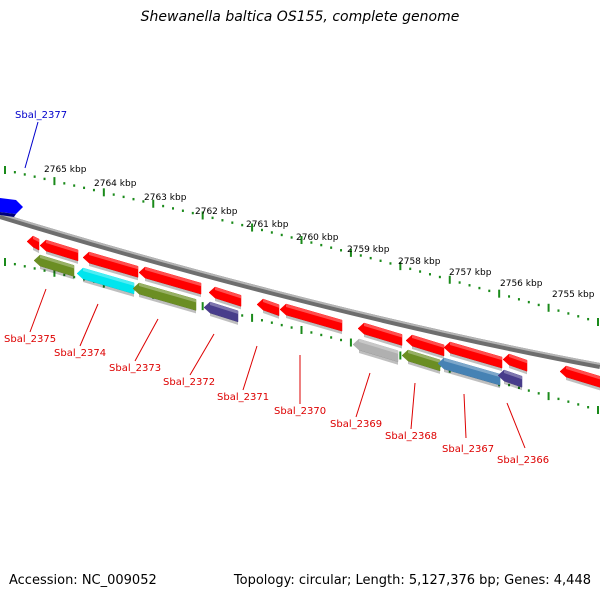 This screenshot has width=600, height=600. Describe the element at coordinates (216, 212) in the screenshot. I see `scale-label-2762: 2762 kbp` at that location.